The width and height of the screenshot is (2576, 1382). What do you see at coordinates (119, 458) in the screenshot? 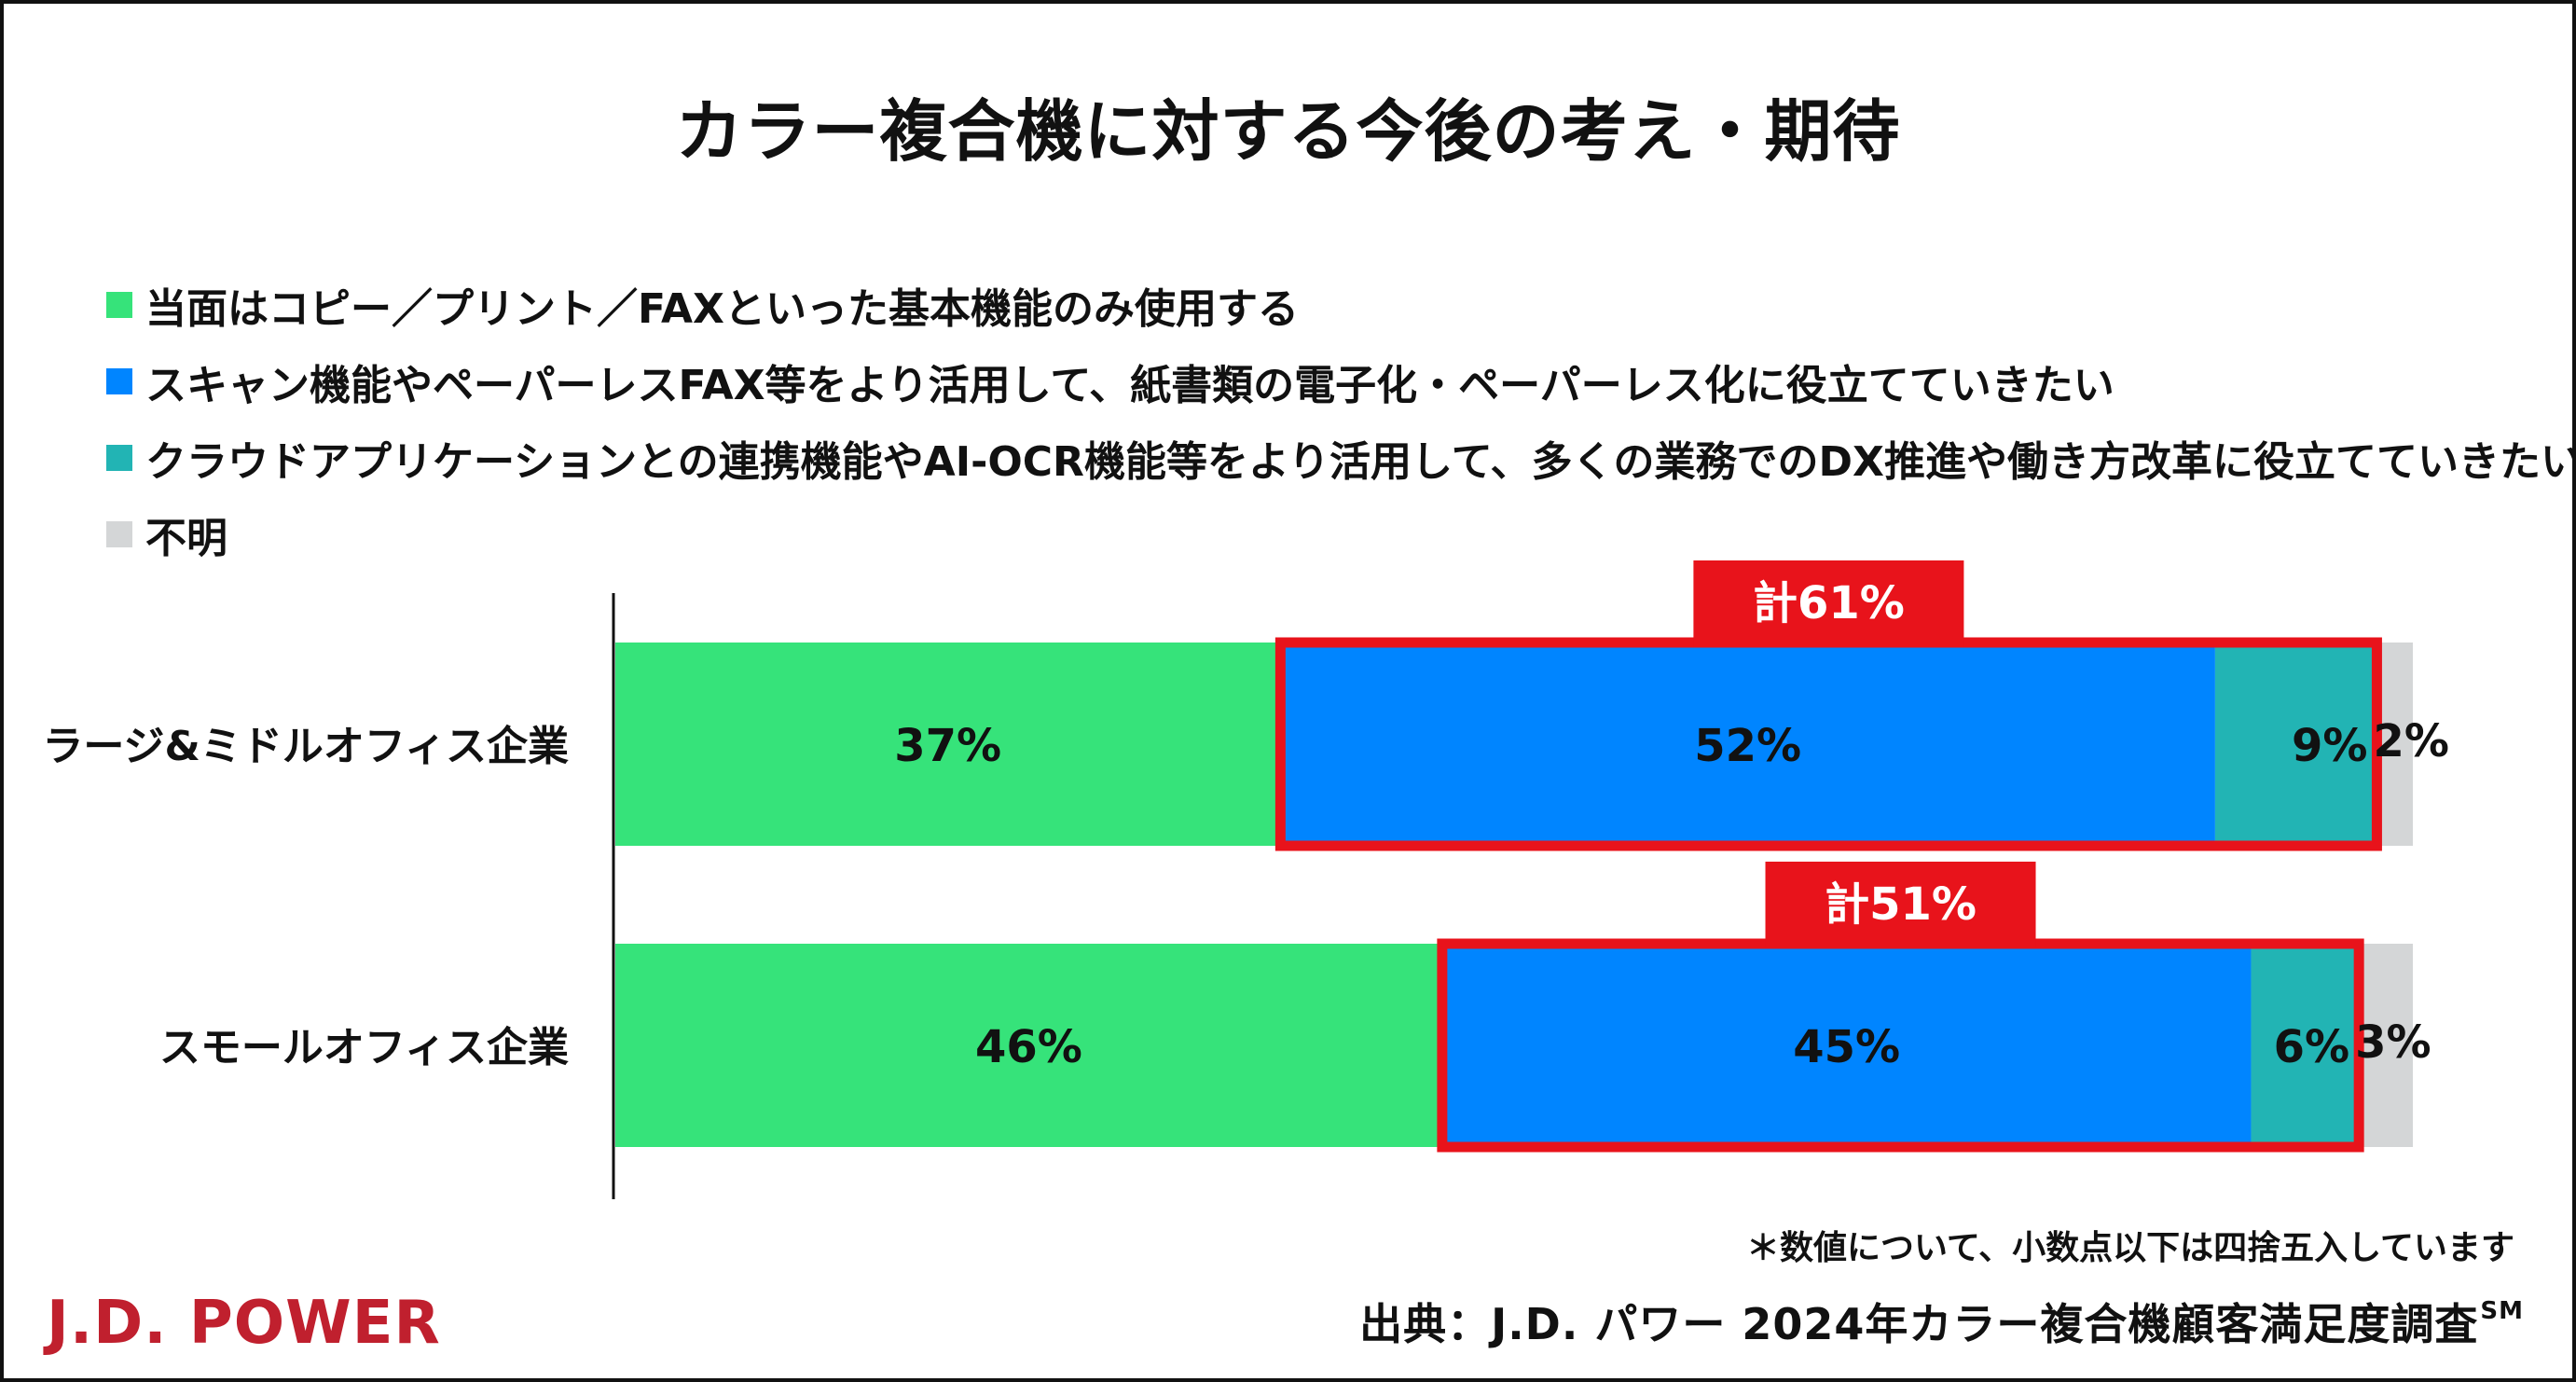
I see `legend-swatch-cloud` at bounding box center [119, 458].